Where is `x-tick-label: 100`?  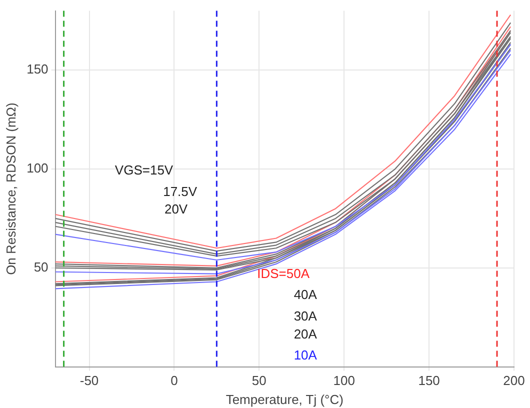
x-tick-label: 100 is located at coordinates (344, 380).